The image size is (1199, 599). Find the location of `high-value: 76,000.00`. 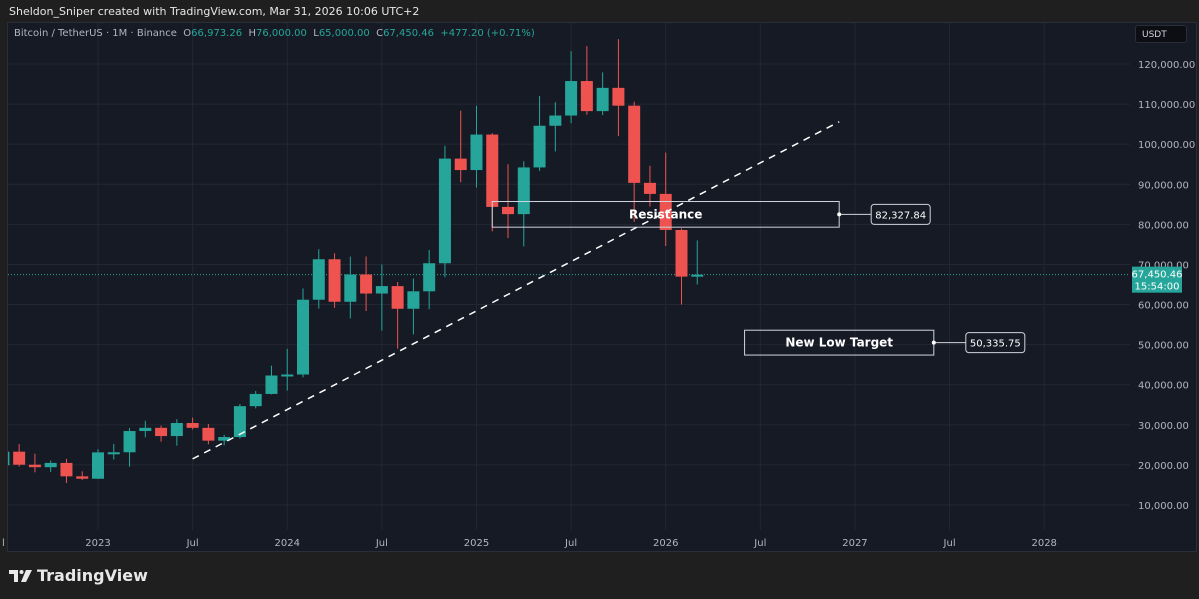

high-value: 76,000.00 is located at coordinates (281, 33).